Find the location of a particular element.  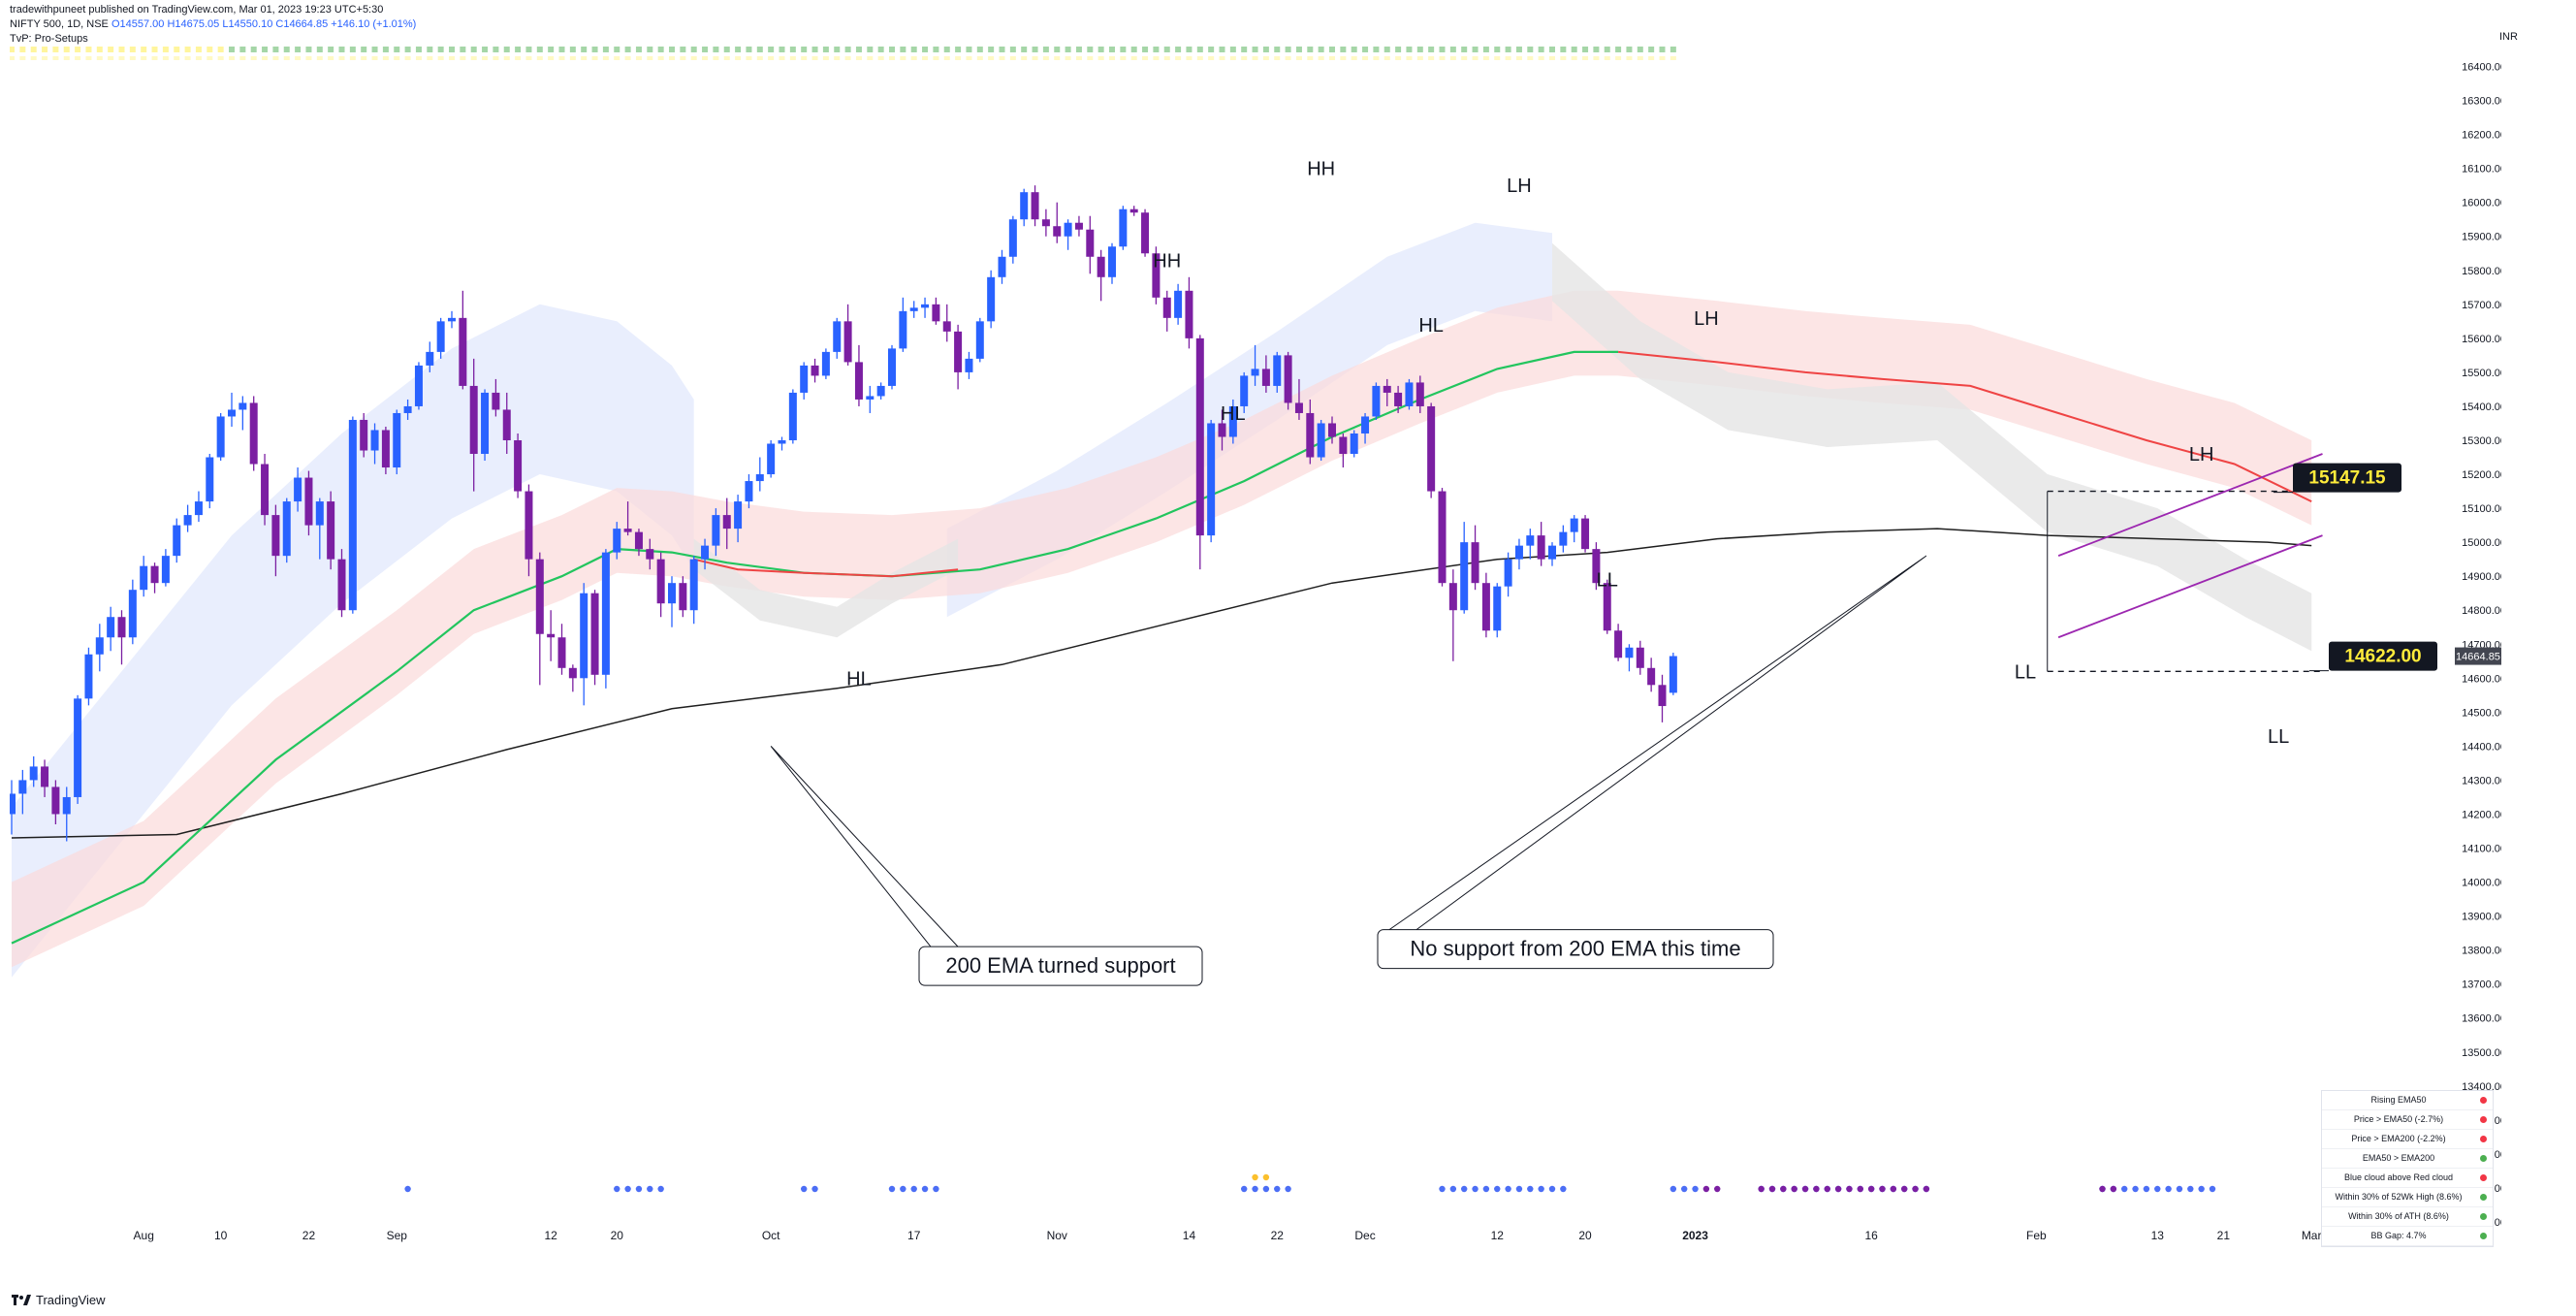

price-tick-label: 16400.00 is located at coordinates (2482, 68).